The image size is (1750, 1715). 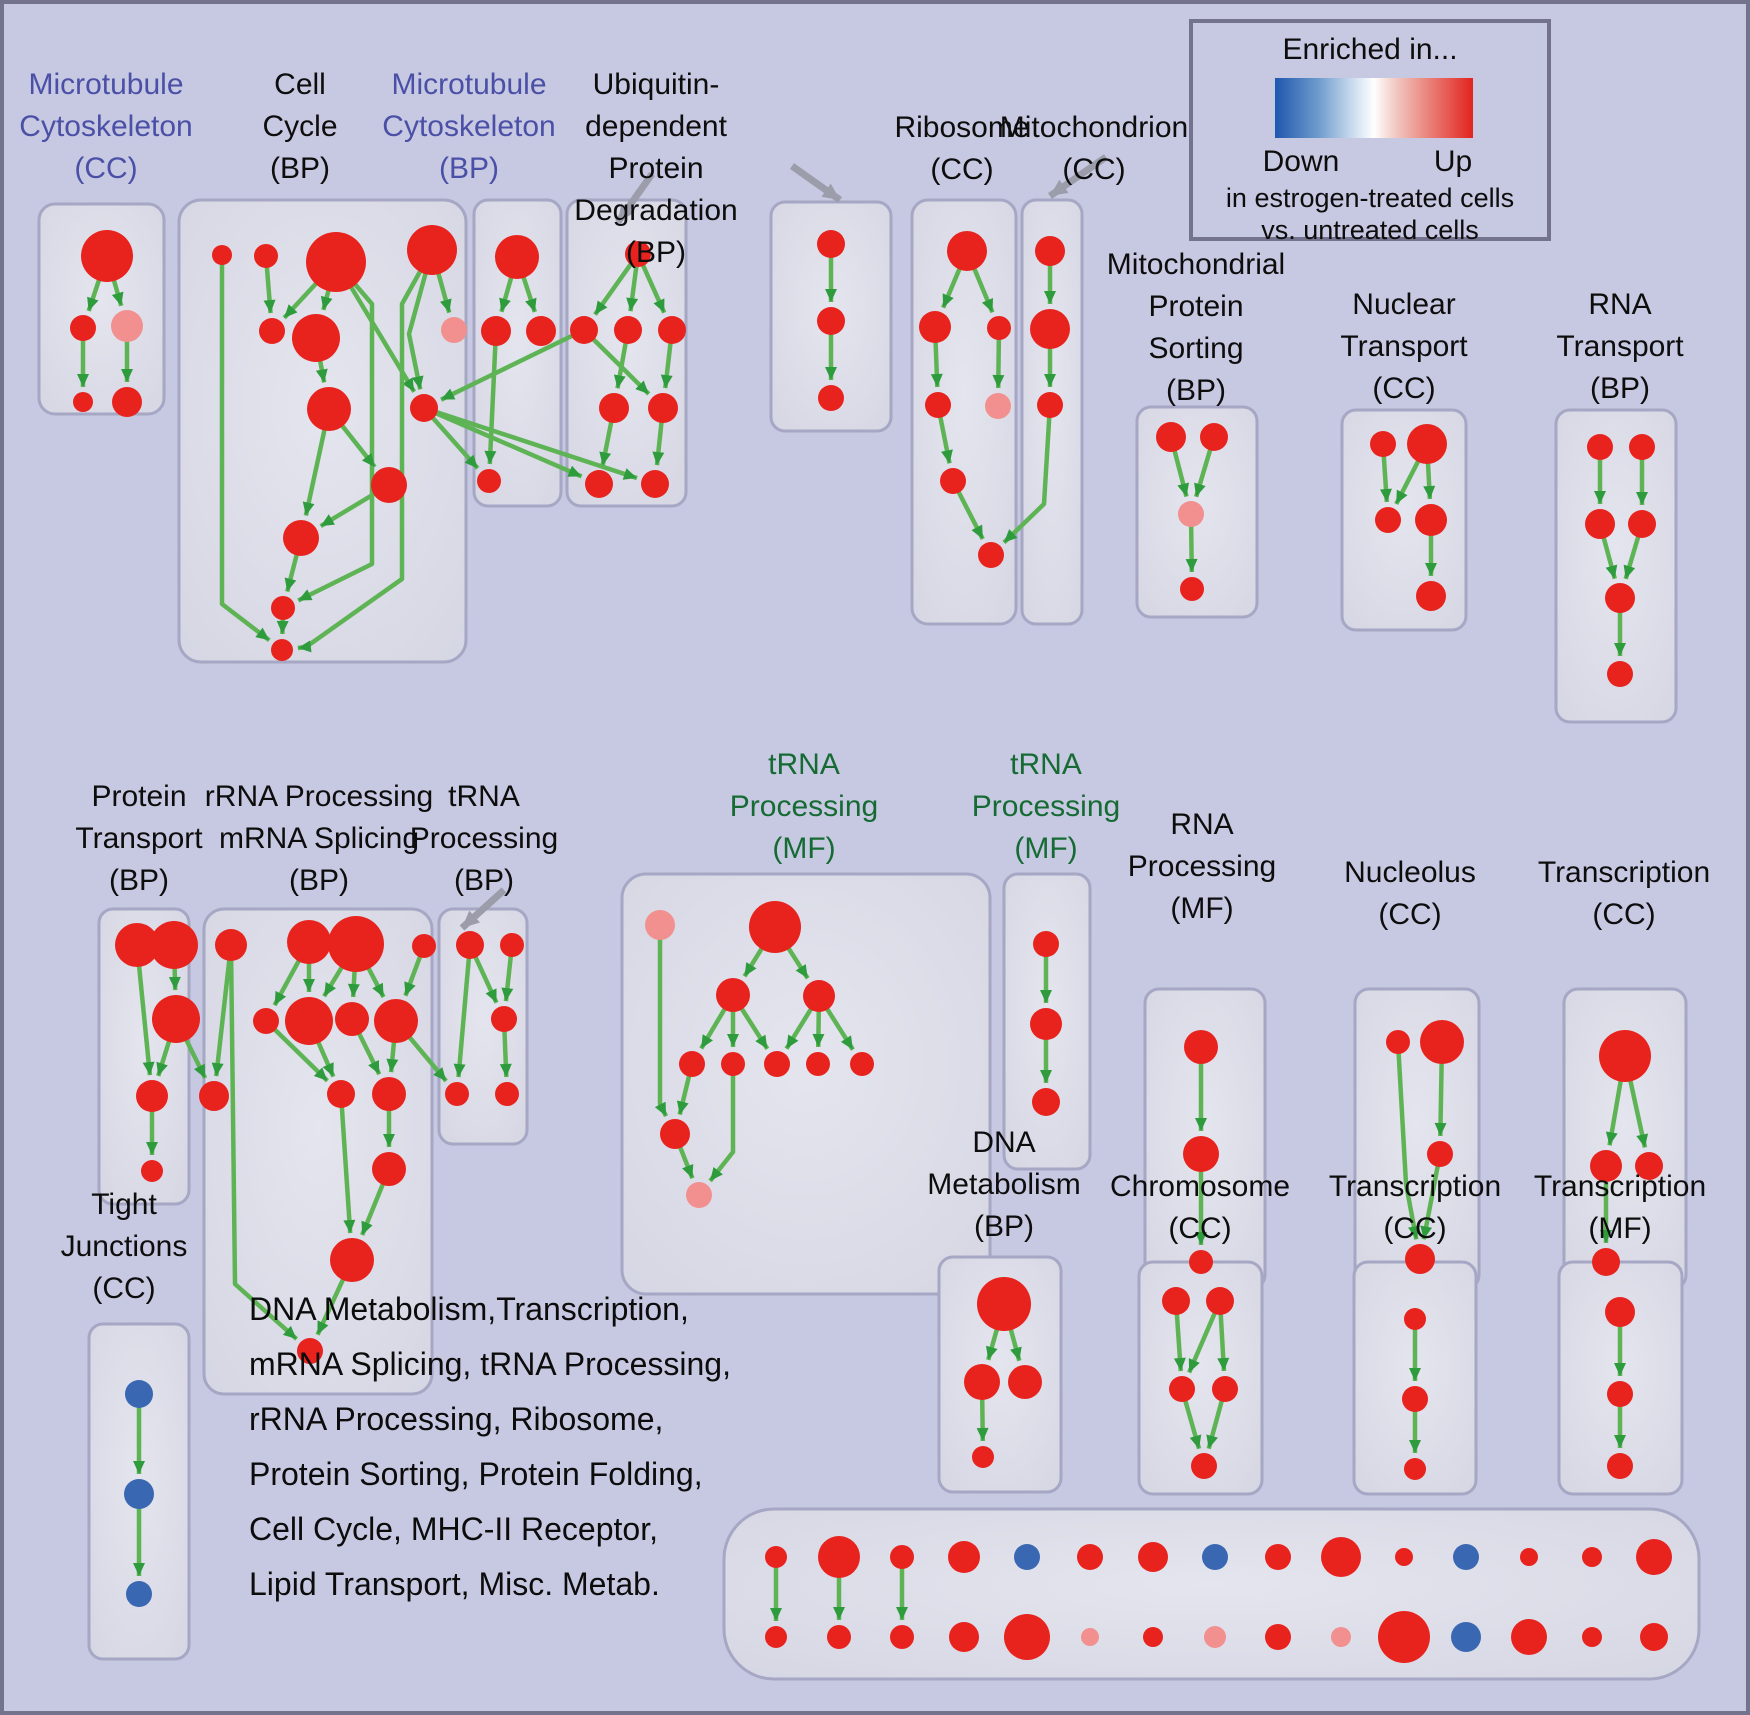 What do you see at coordinates (517, 257) in the screenshot?
I see `node-mb1` at bounding box center [517, 257].